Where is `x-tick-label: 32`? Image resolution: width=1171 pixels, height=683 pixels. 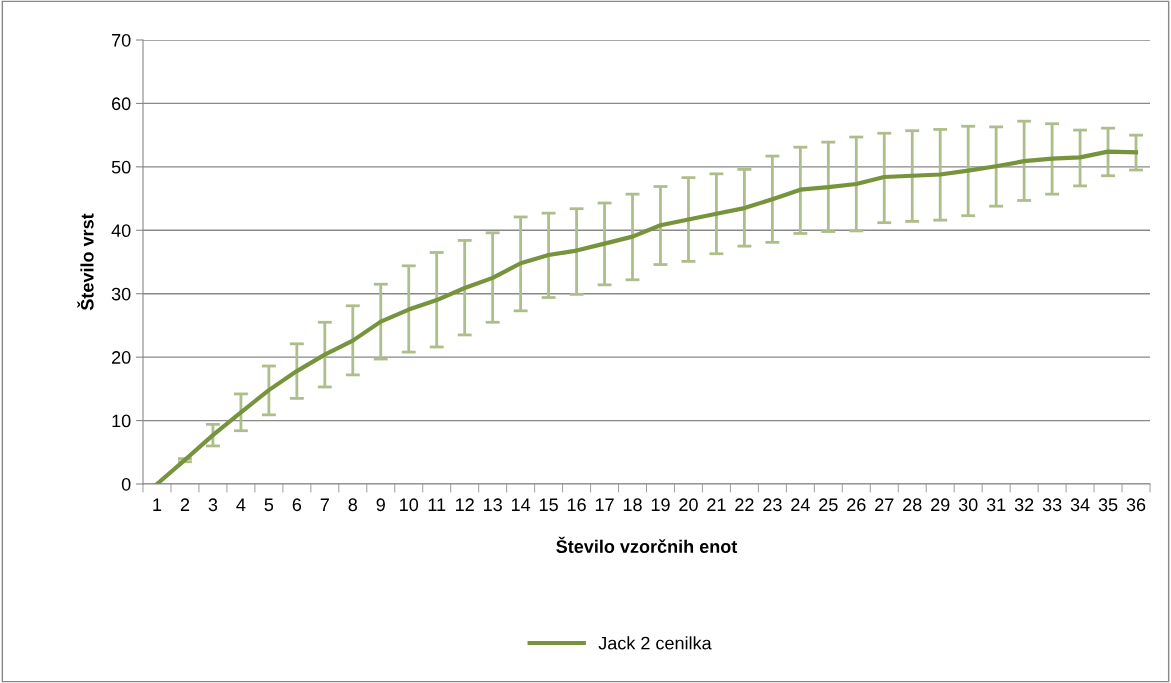 x-tick-label: 32 is located at coordinates (1024, 505).